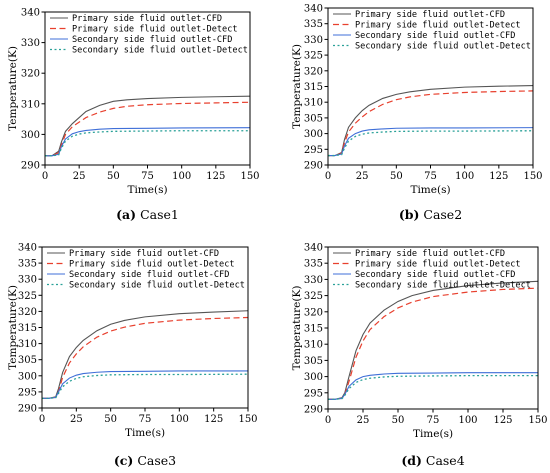 This screenshot has height=473, width=550. What do you see at coordinates (126, 214) in the screenshot?
I see `caption-label: (a)` at bounding box center [126, 214].